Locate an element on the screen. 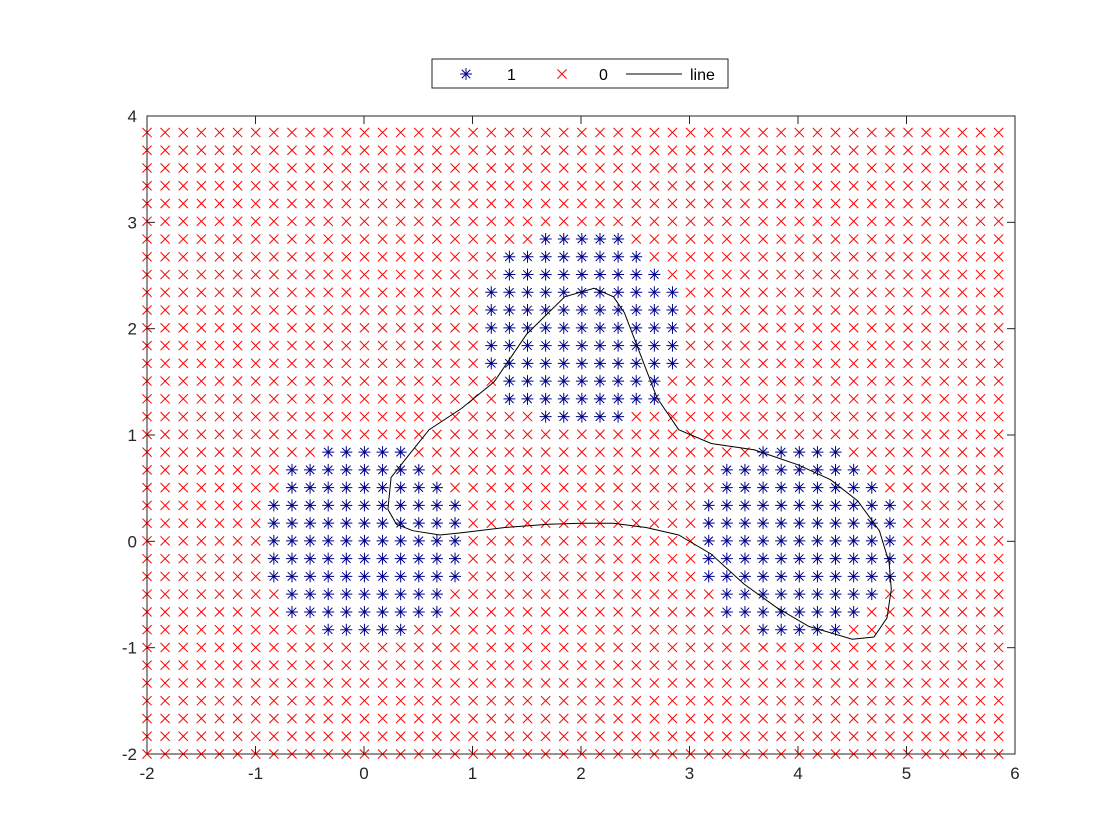 The image size is (1120, 840). y-tick-label: 2 is located at coordinates (132, 329).